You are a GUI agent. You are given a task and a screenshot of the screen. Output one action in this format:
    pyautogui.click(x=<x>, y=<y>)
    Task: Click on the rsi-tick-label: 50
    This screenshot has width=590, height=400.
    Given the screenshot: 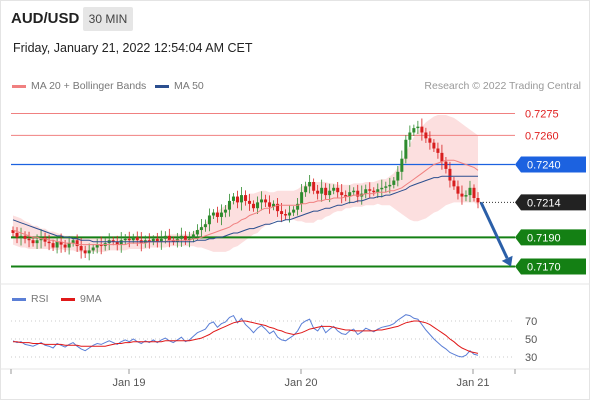 What is the action you would take?
    pyautogui.click(x=531, y=340)
    